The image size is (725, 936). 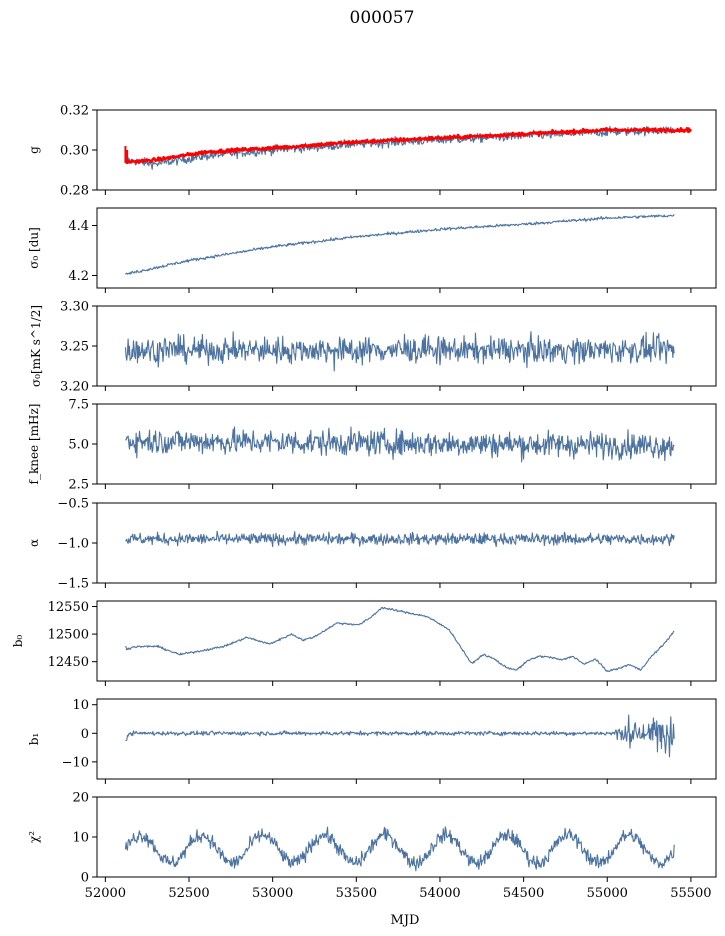 What do you see at coordinates (272, 893) in the screenshot?
I see `x-tick-label: 53000` at bounding box center [272, 893].